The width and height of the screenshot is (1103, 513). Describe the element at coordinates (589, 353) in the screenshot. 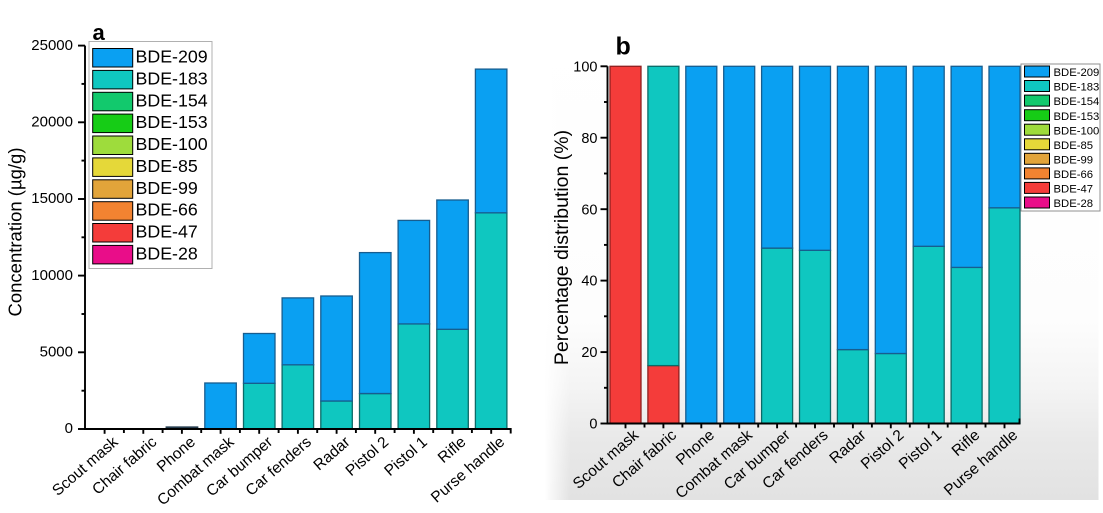

I see `svg-text: 20` at that location.